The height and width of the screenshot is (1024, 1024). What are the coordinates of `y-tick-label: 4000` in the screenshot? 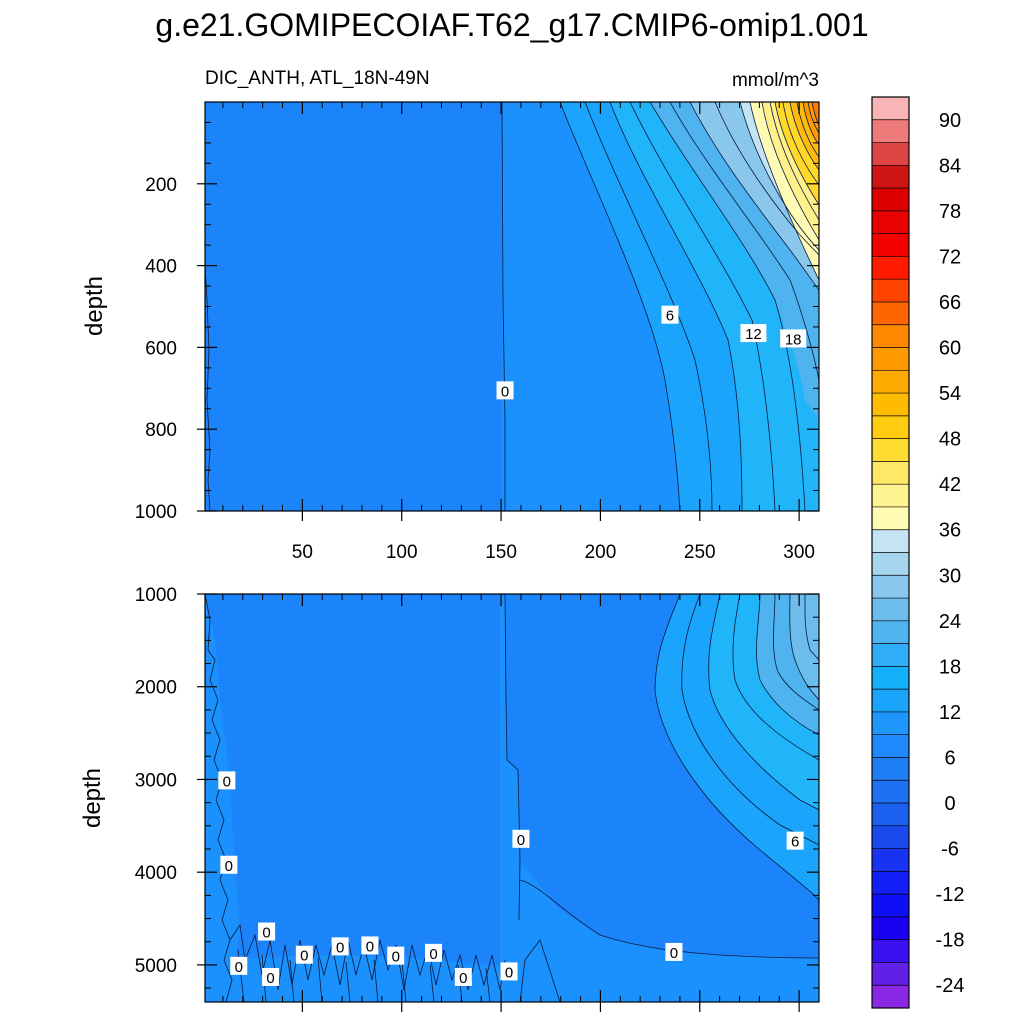 It's located at (156, 873).